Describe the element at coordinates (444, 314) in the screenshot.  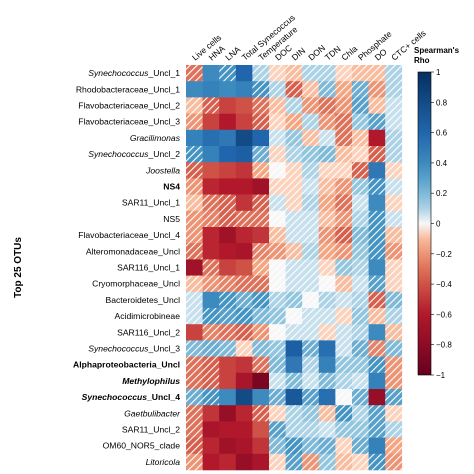
I see `colorbar-tick-label: −0.6` at that location.